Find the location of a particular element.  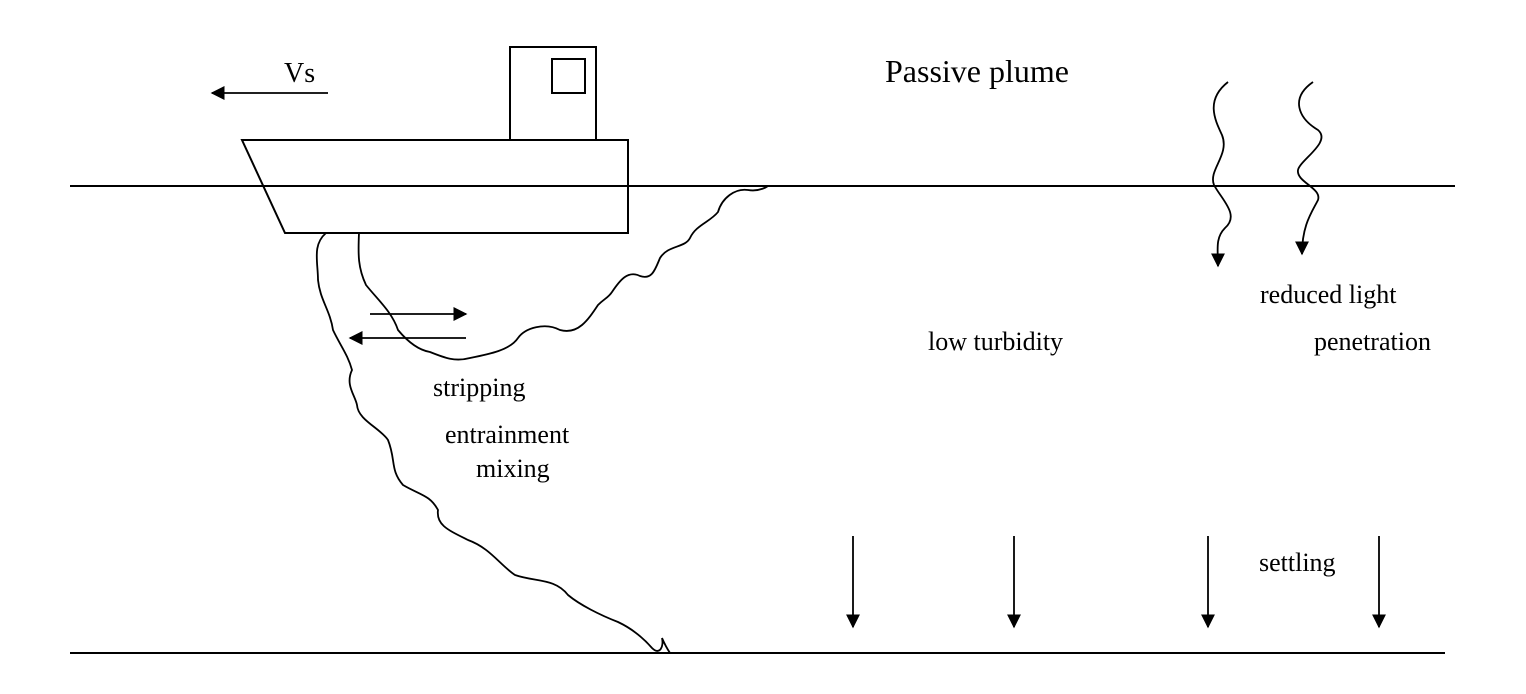

label-entrainment: entrainment is located at coordinates (507, 434).